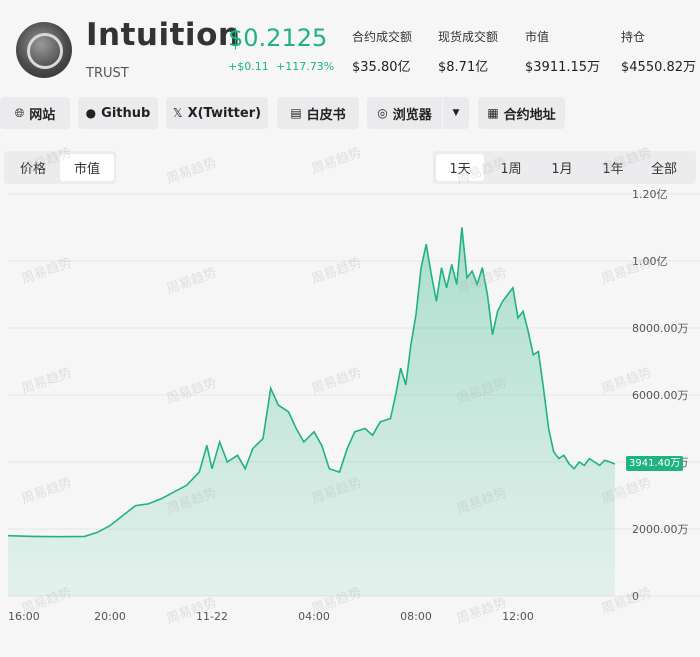 The height and width of the screenshot is (657, 700). Describe the element at coordinates (511, 169) in the screenshot. I see `tab-range-1w: 1周` at that location.